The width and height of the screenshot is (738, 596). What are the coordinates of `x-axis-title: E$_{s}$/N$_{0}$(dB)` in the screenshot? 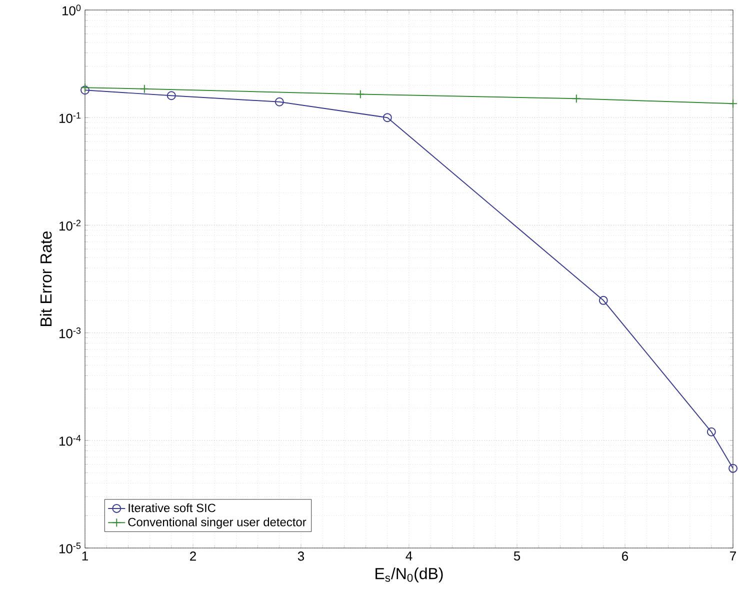 It's located at (409, 575).